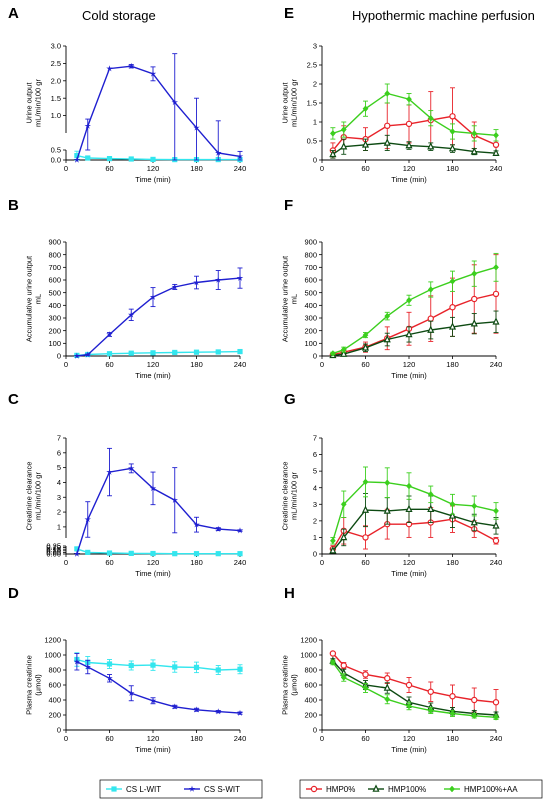 Image resolution: width=550 pixels, height=804 pixels. Describe the element at coordinates (315, 438) in the screenshot. I see `y-tick-label: 7` at that location.